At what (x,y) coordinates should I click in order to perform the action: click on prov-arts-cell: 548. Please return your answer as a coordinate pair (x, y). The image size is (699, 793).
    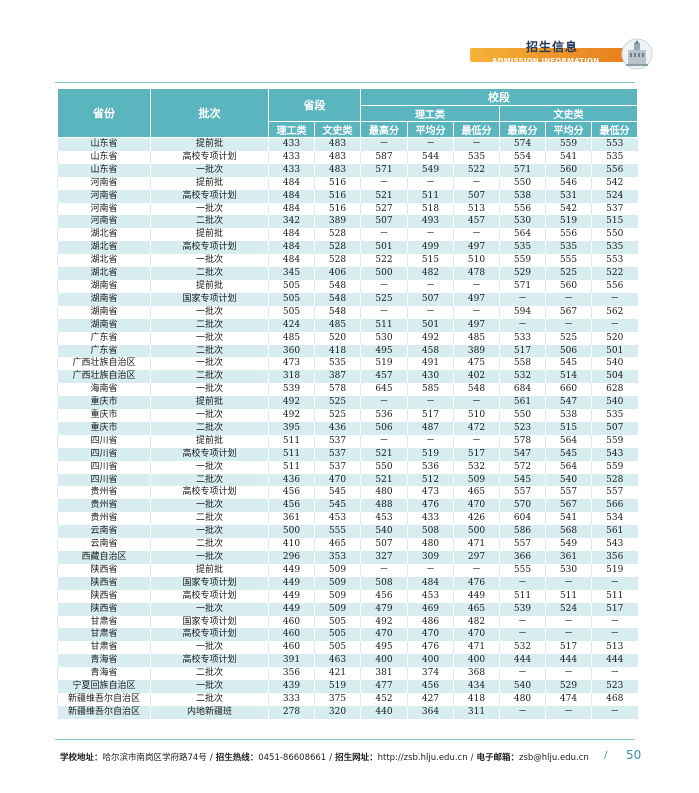
    Looking at the image, I should click on (337, 312).